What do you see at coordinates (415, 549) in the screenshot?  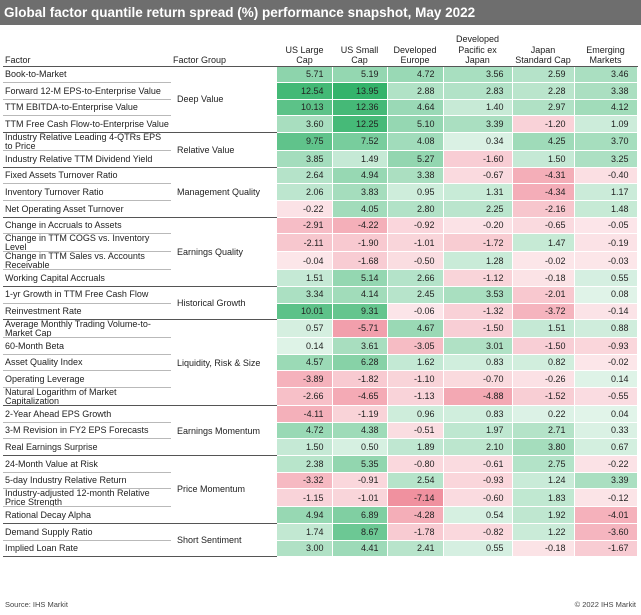 I see `value-cell: 2.41` at bounding box center [415, 549].